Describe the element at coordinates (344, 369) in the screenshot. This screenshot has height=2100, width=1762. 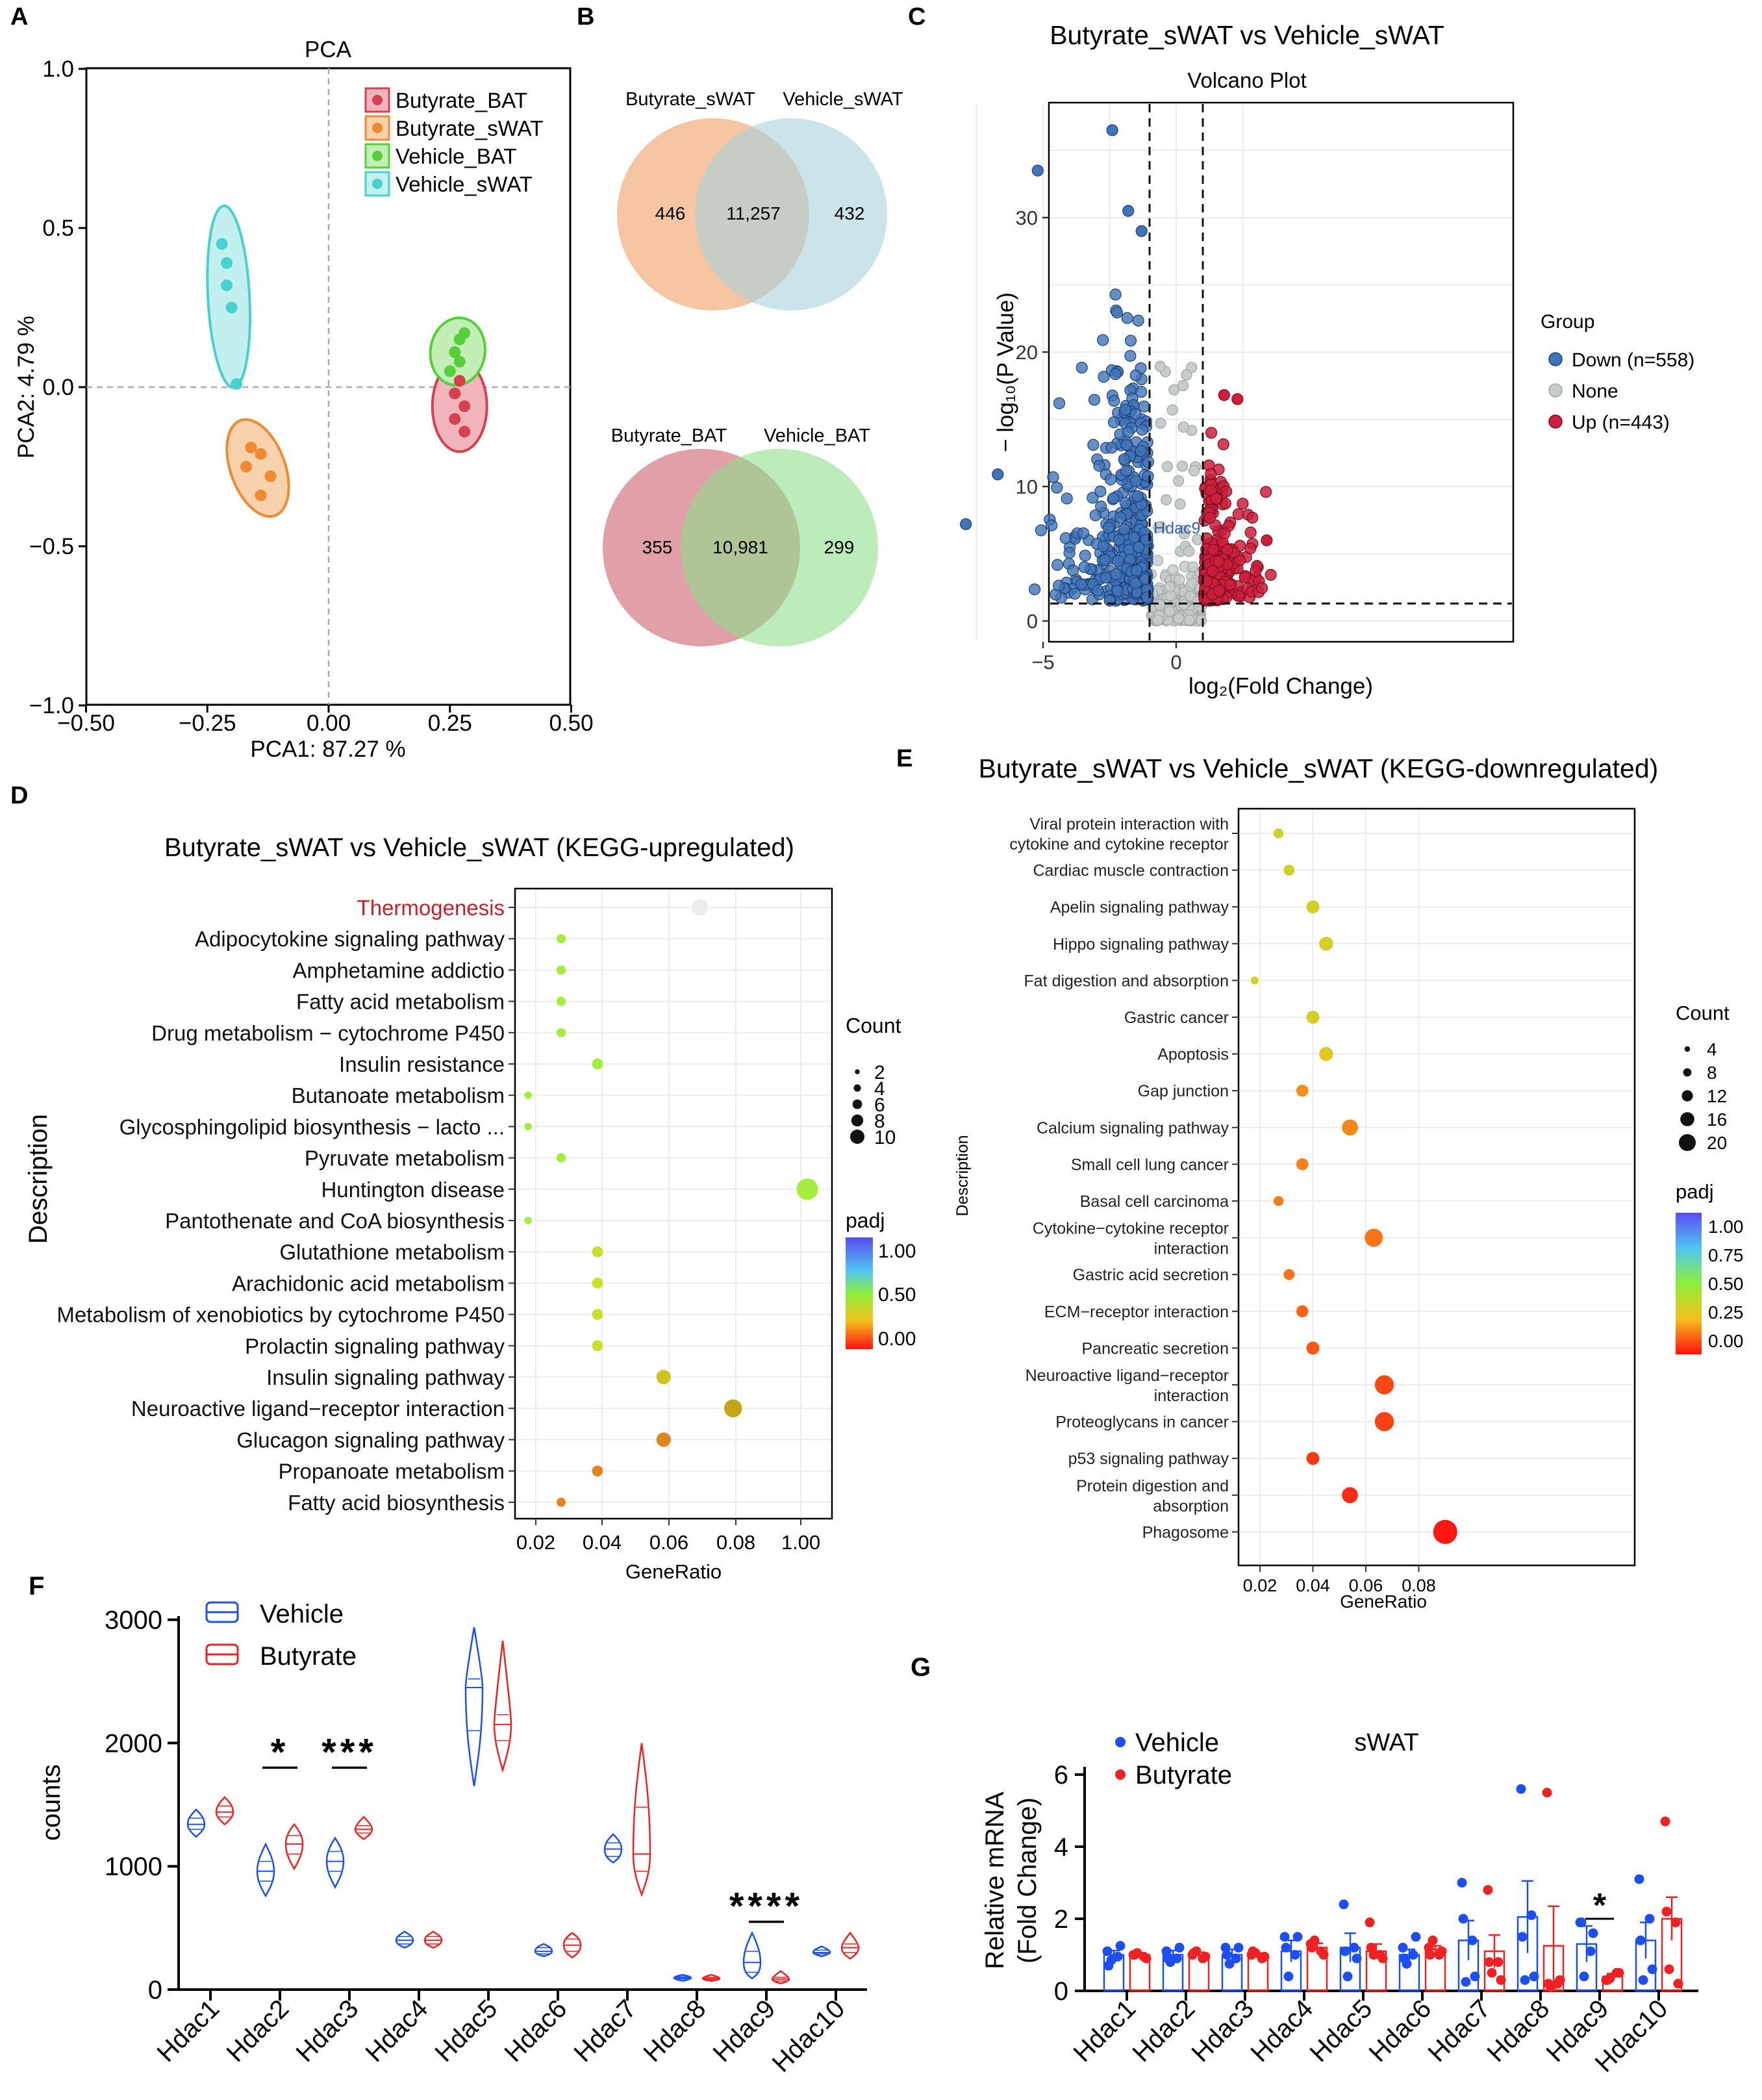
I see `pca-points` at that location.